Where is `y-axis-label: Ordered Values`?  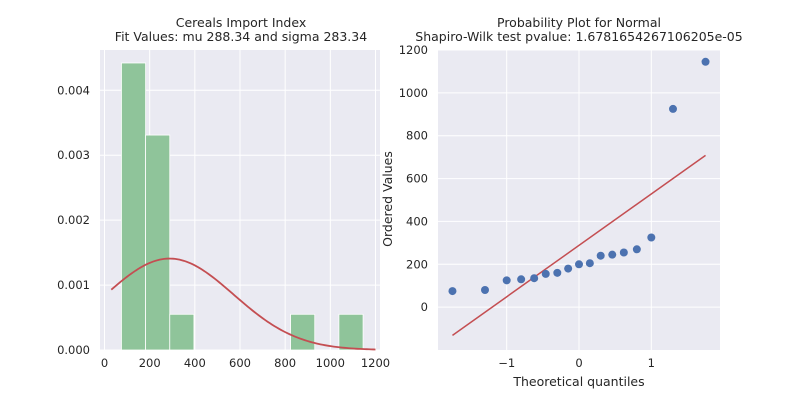 y-axis-label: Ordered Values is located at coordinates (387, 199).